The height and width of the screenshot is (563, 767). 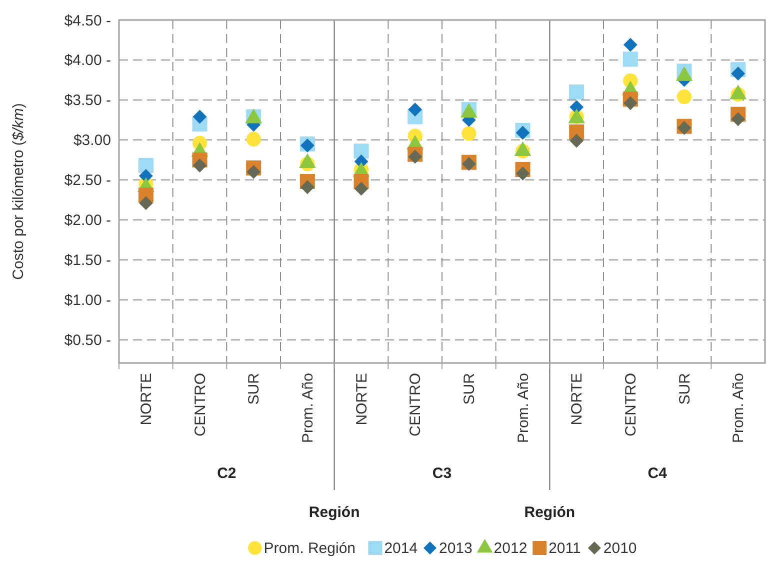 I want to click on y-tick-label: $4.00 -, so click(x=87, y=61).